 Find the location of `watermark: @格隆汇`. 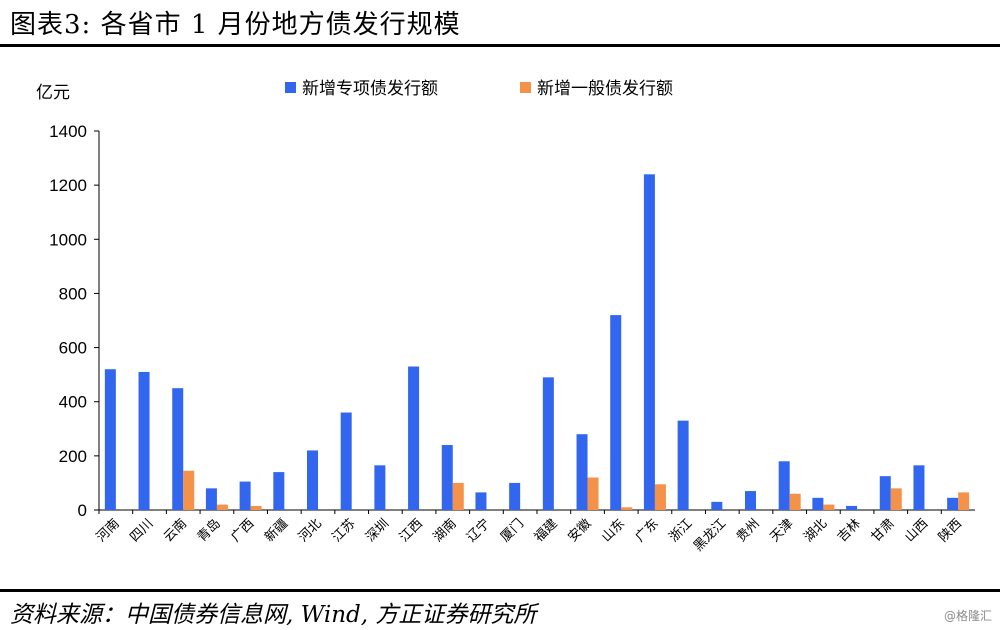

watermark: @格隆汇 is located at coordinates (967, 616).